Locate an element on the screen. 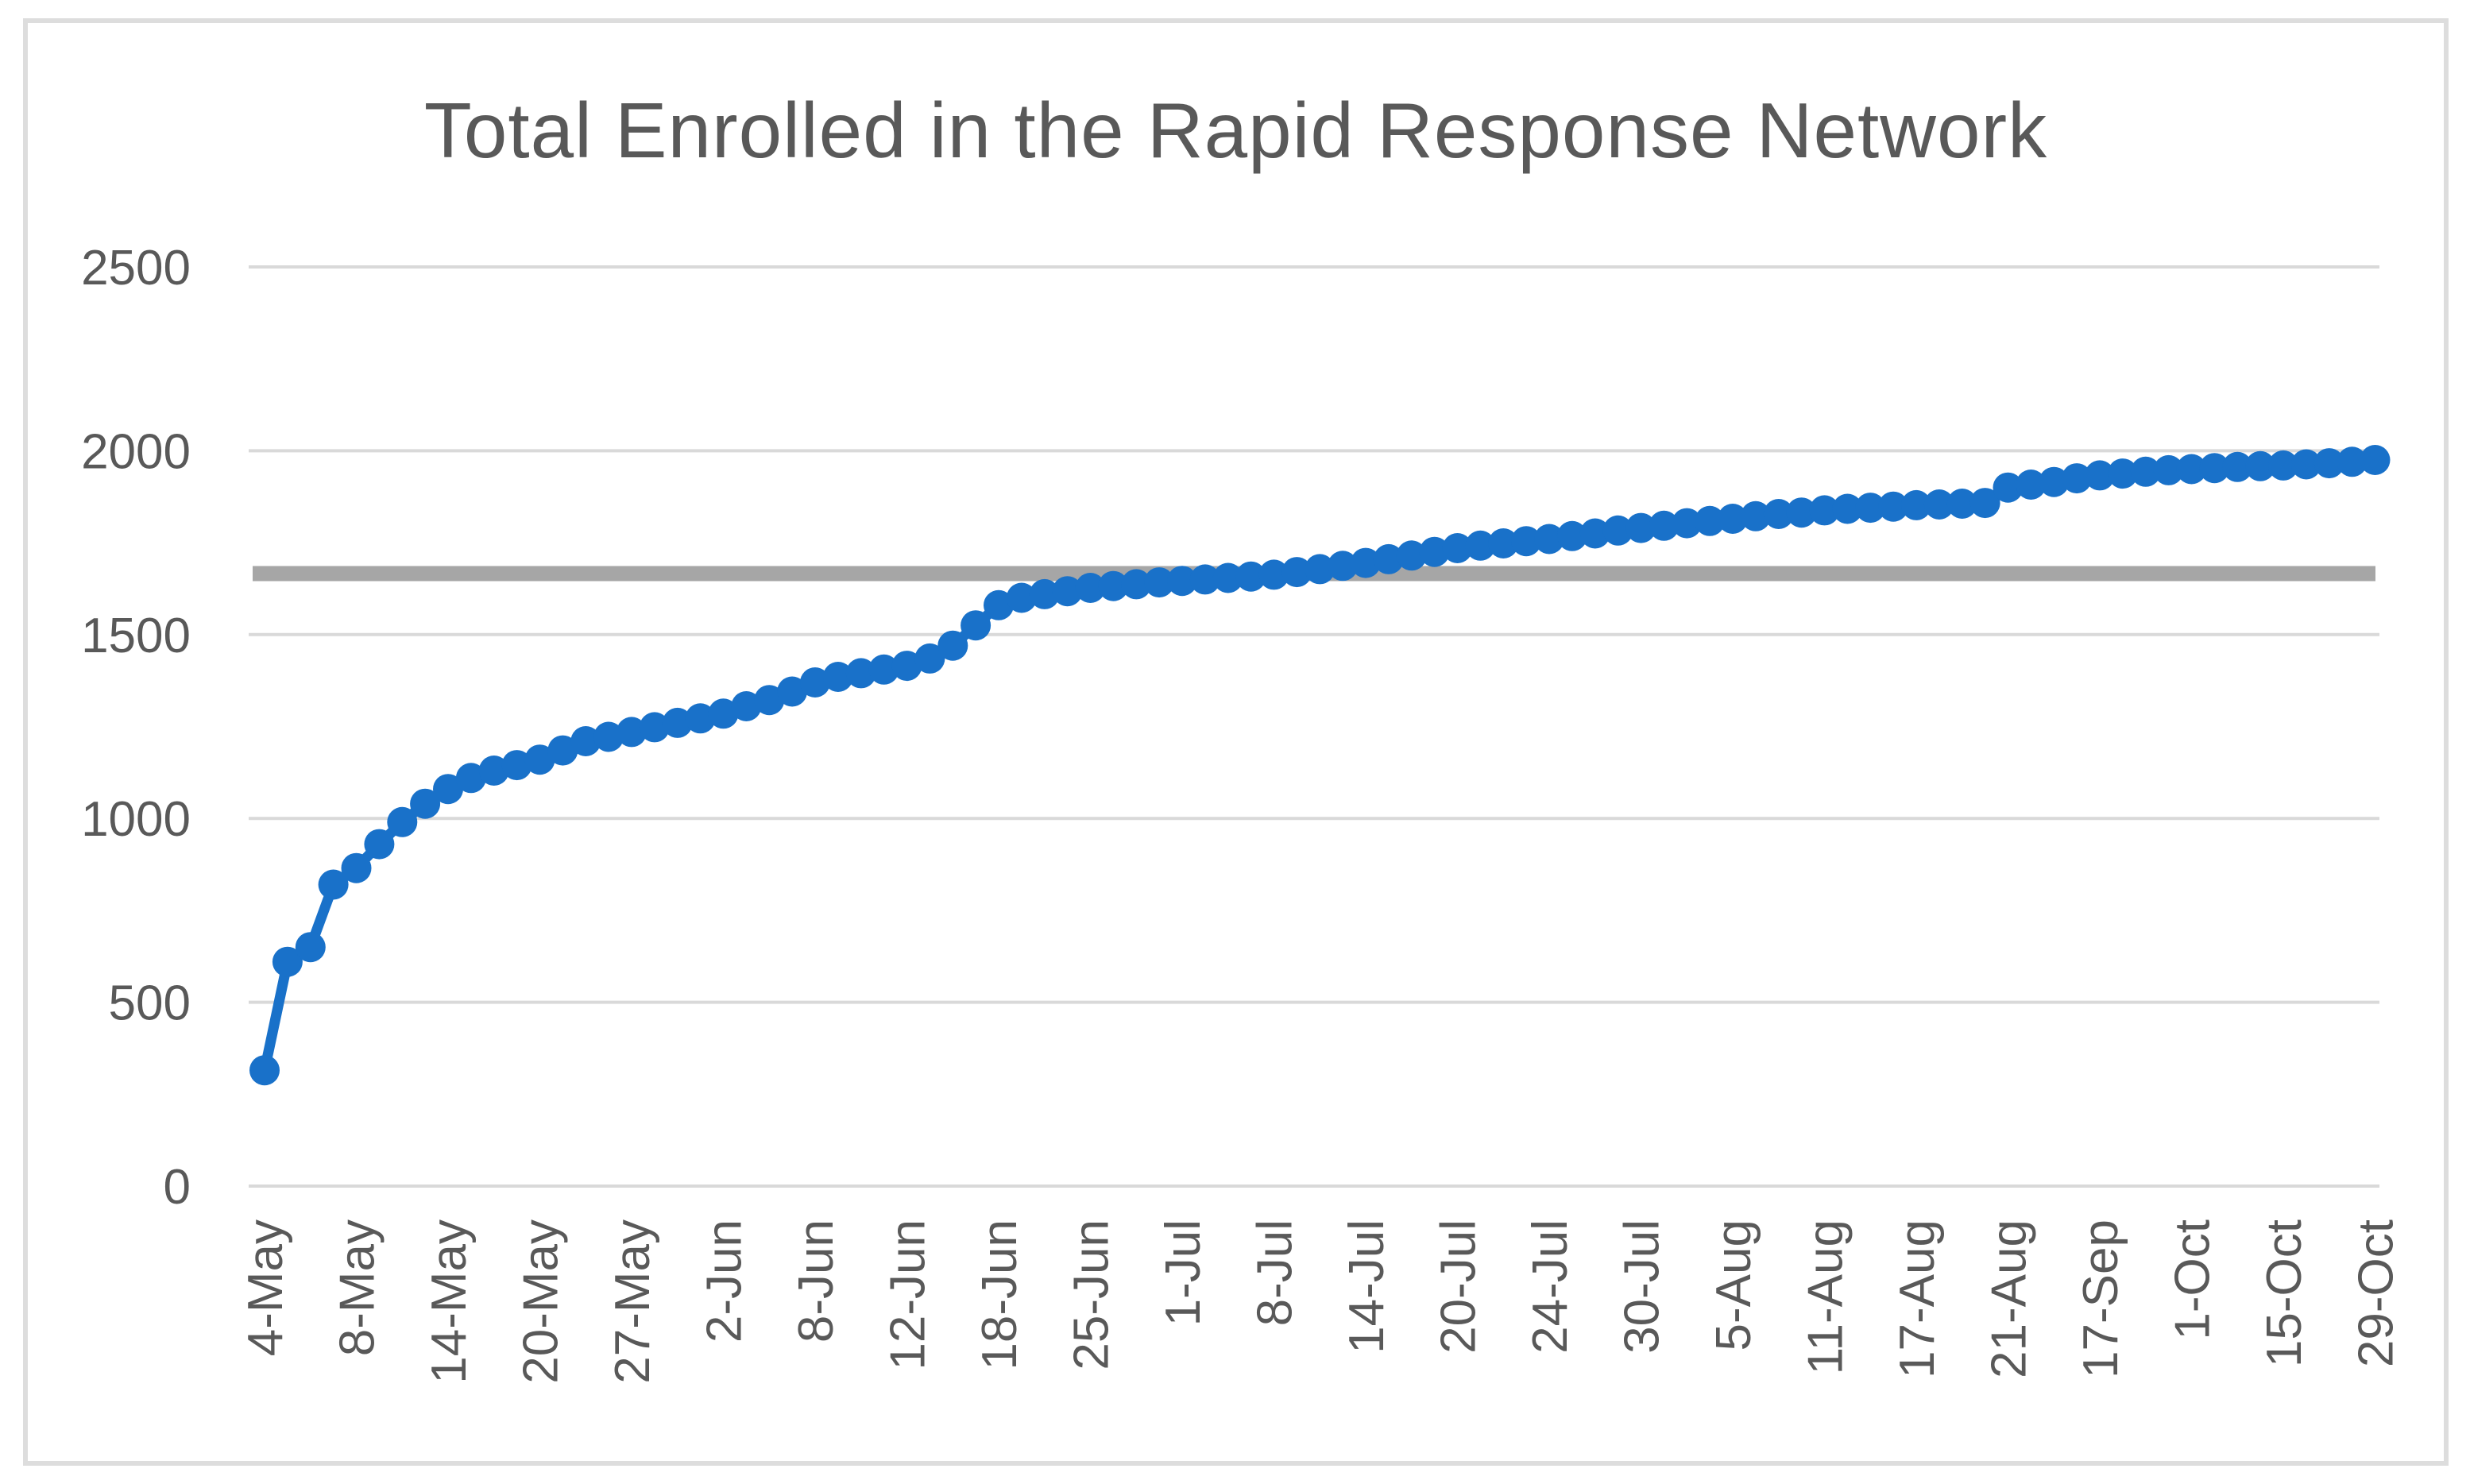  x-axis-tick-label: 1-Oct is located at coordinates (2193, 1279).